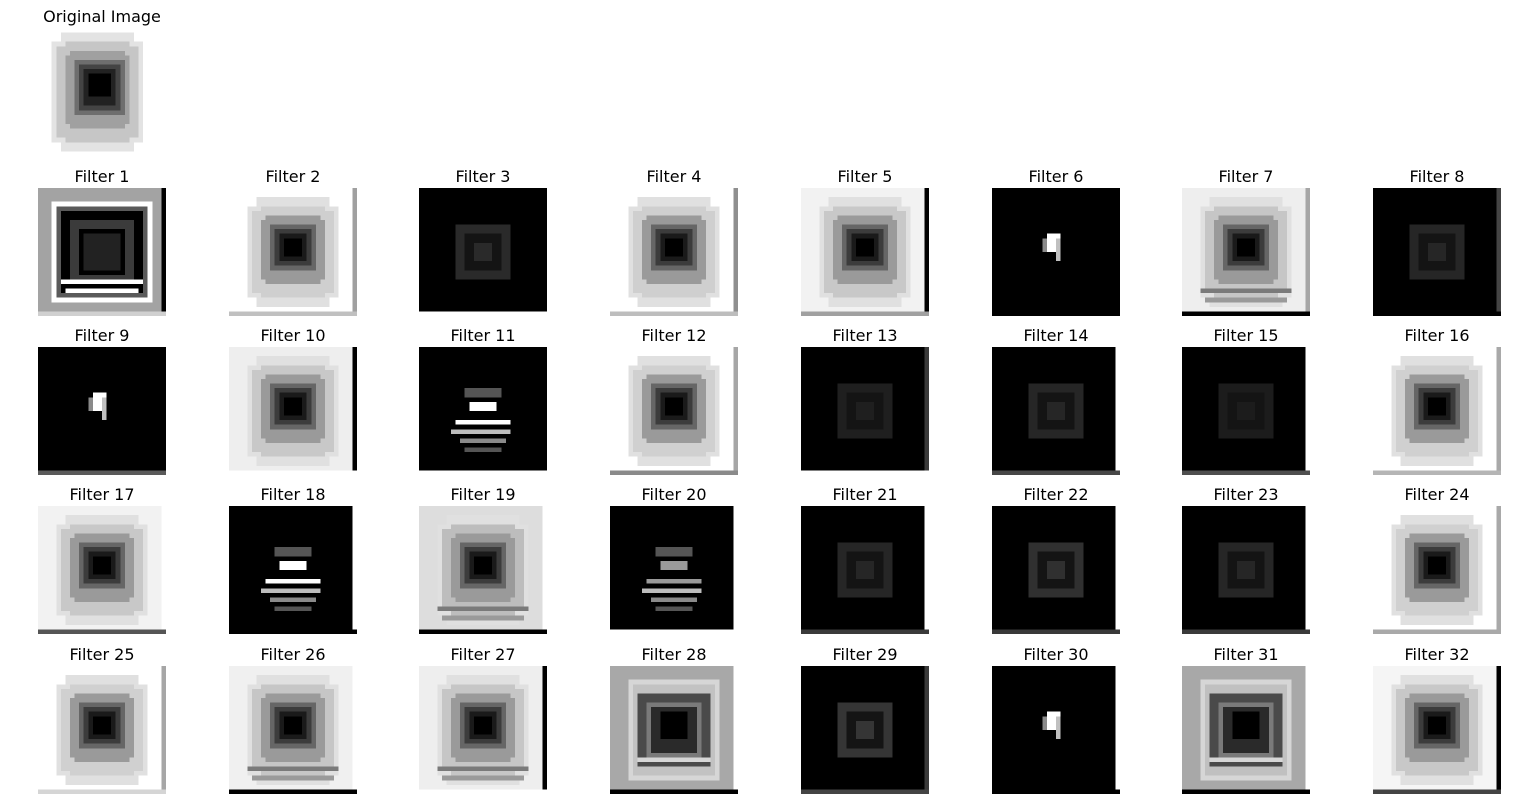 This screenshot has width=1539, height=810. What do you see at coordinates (1246, 176) in the screenshot?
I see `filter-title: Filter 7` at bounding box center [1246, 176].